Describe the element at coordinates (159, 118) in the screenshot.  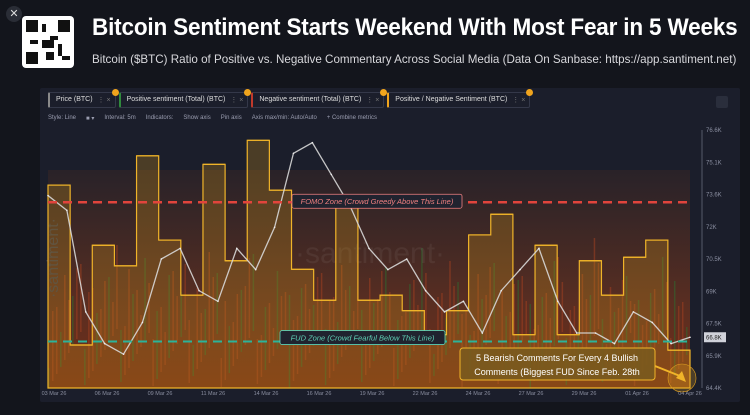
I see `indicators-select: Indicators:` at that location.